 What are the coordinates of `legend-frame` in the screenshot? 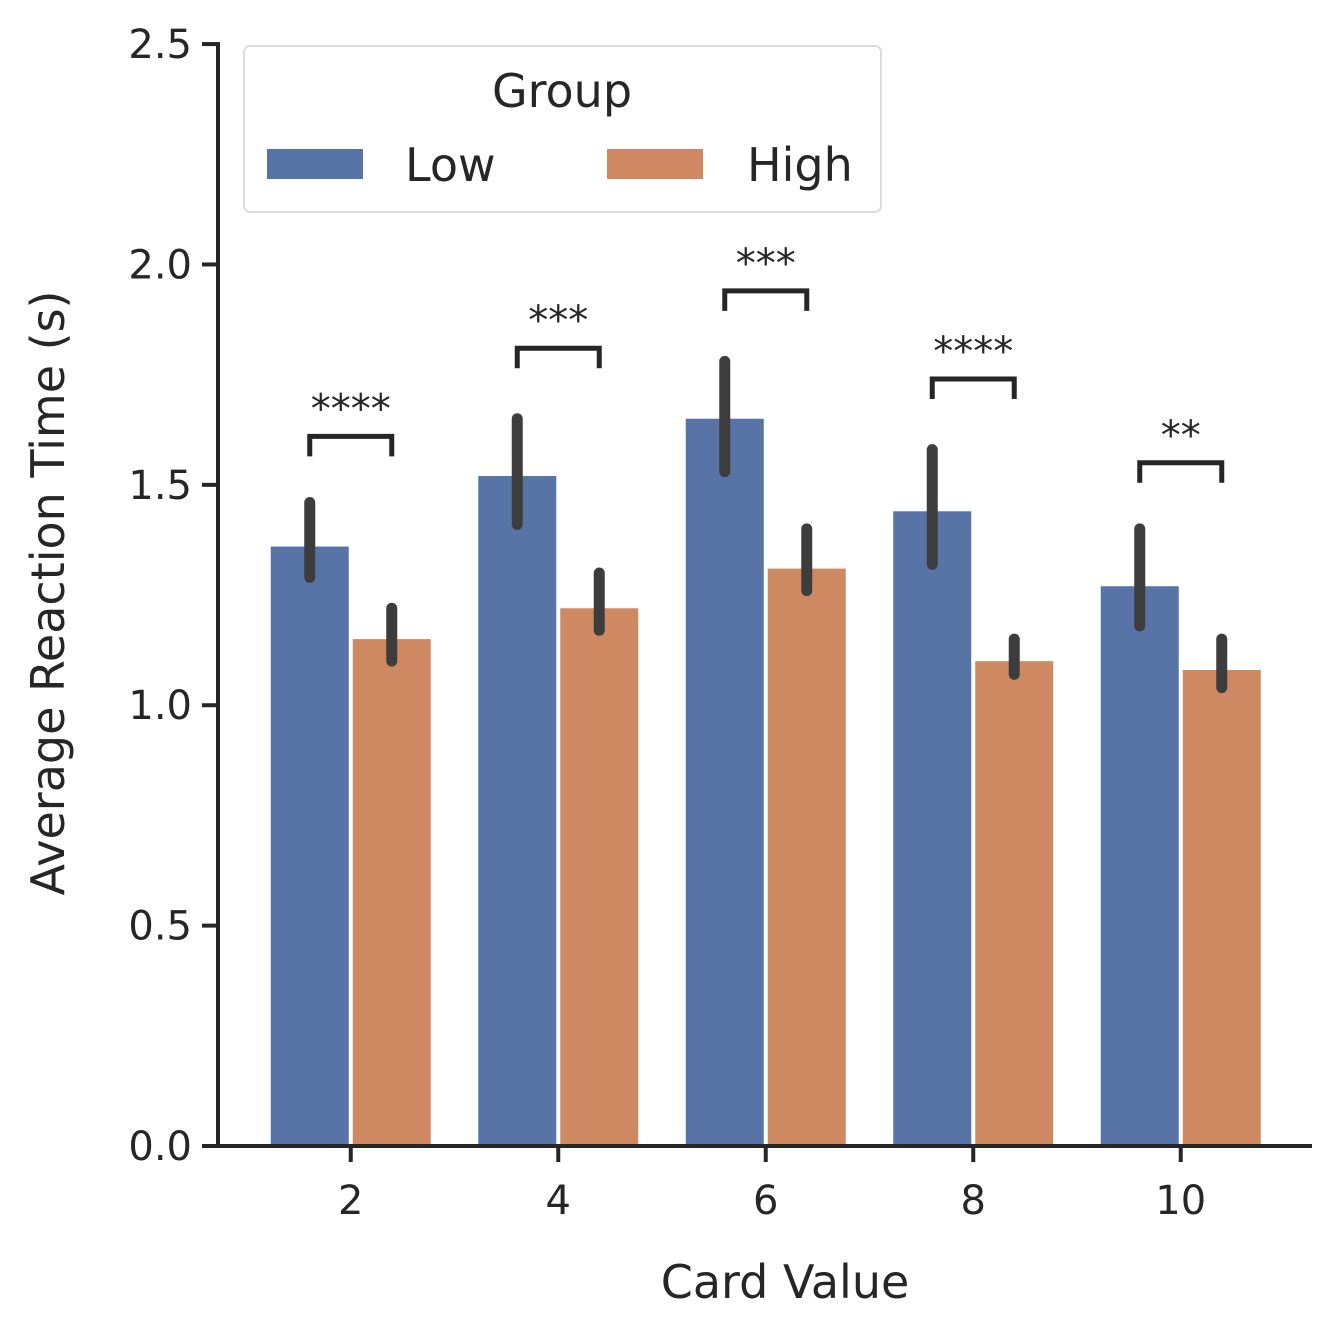 It's located at (562, 129).